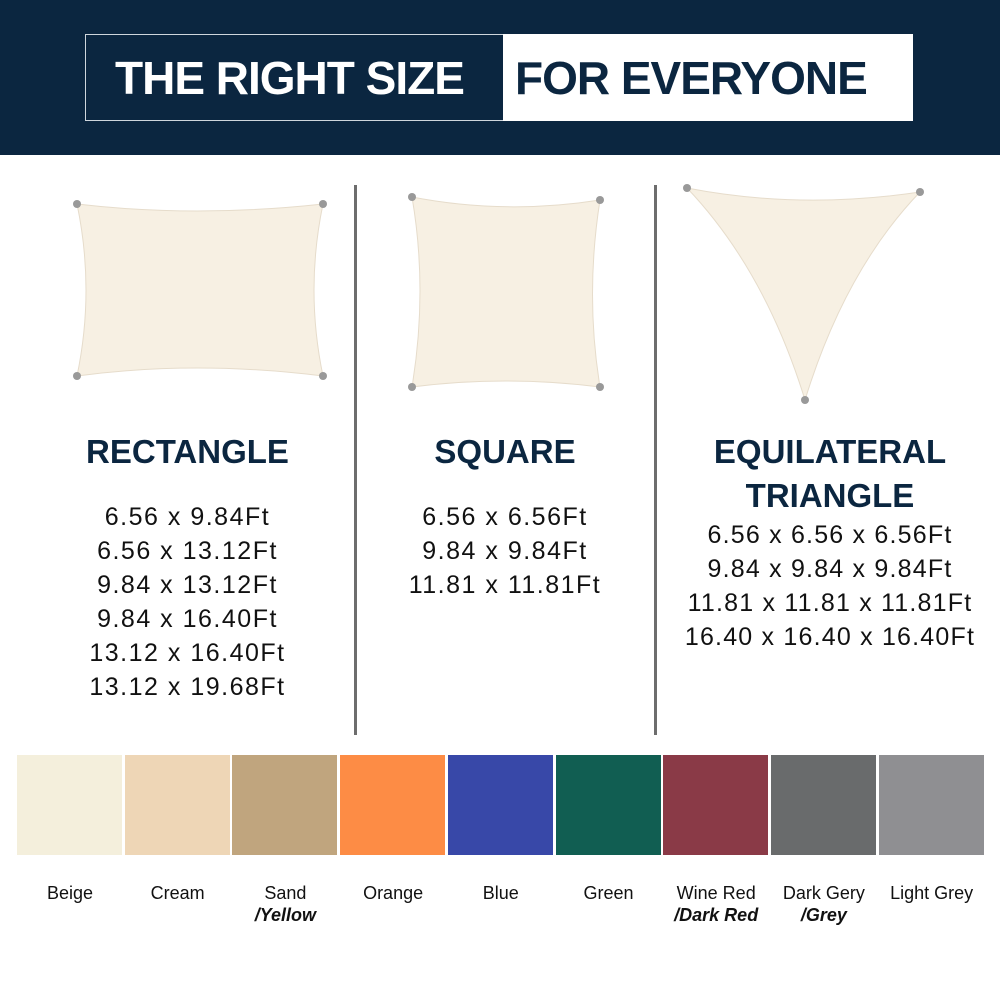 The image size is (1000, 1000). Describe the element at coordinates (830, 569) in the screenshot. I see `size-item: 9.84 x 9.84 x 9.84Ft` at that location.